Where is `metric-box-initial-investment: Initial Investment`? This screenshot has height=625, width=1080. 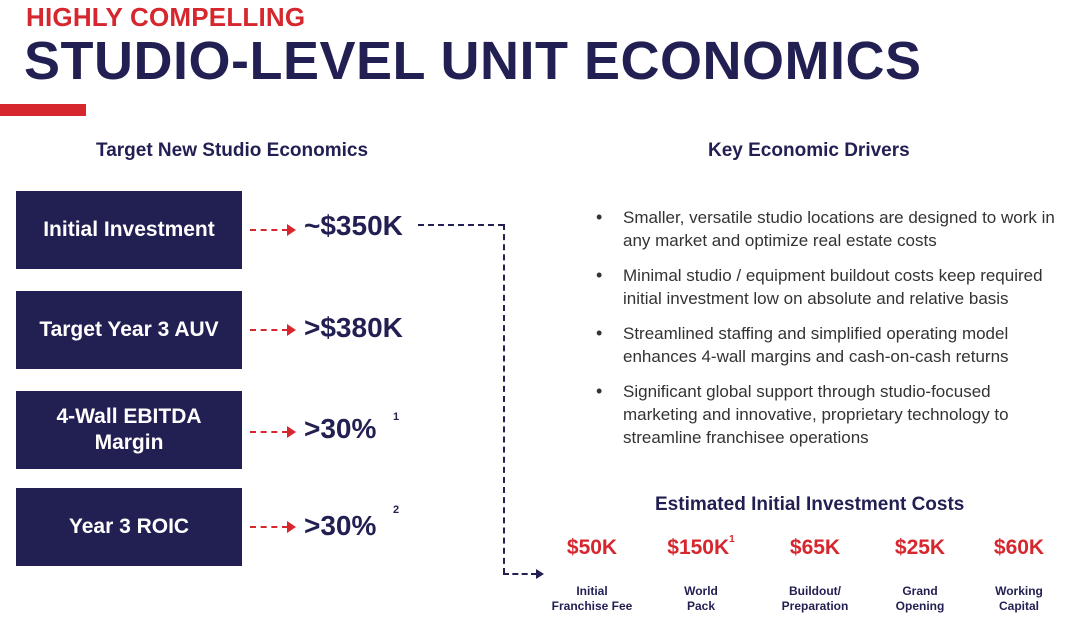 metric-box-initial-investment: Initial Investment is located at coordinates (129, 230).